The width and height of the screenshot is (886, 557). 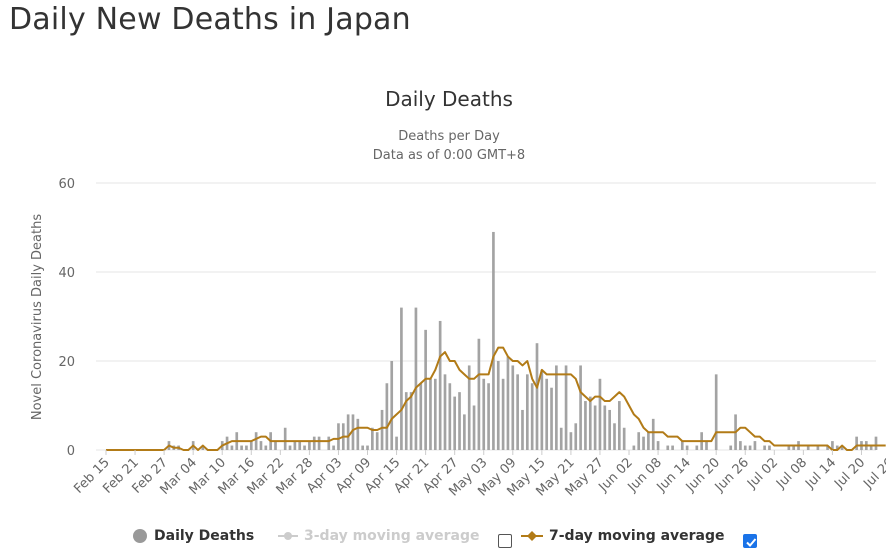 I want to click on toggle-3-day-average-checkbox, so click(x=505, y=541).